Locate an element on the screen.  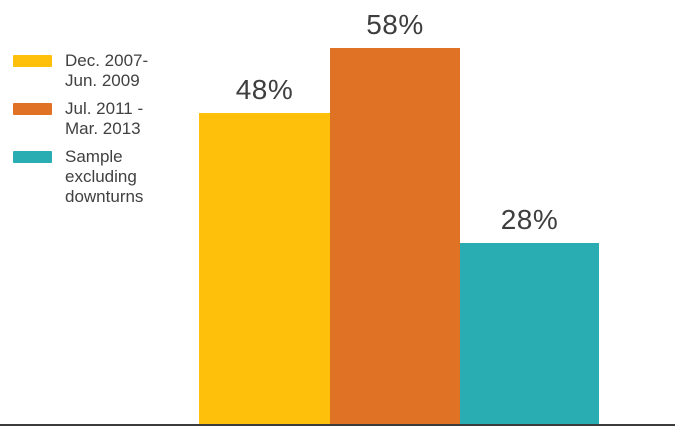
bar-value-label: 28% is located at coordinates (529, 219).